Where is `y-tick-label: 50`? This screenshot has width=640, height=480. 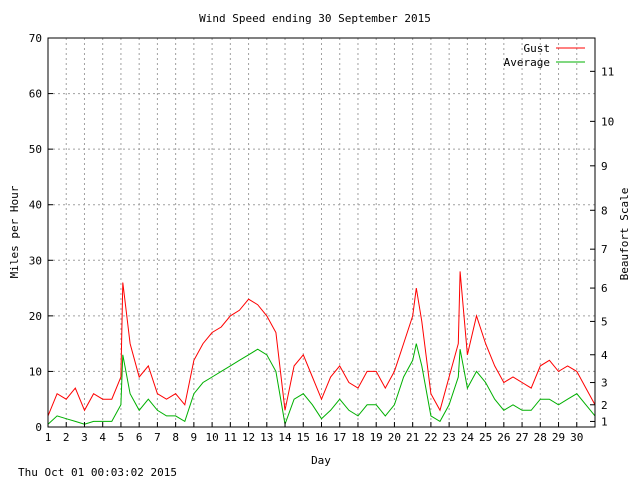
y-tick-label: 50 is located at coordinates (35, 149).